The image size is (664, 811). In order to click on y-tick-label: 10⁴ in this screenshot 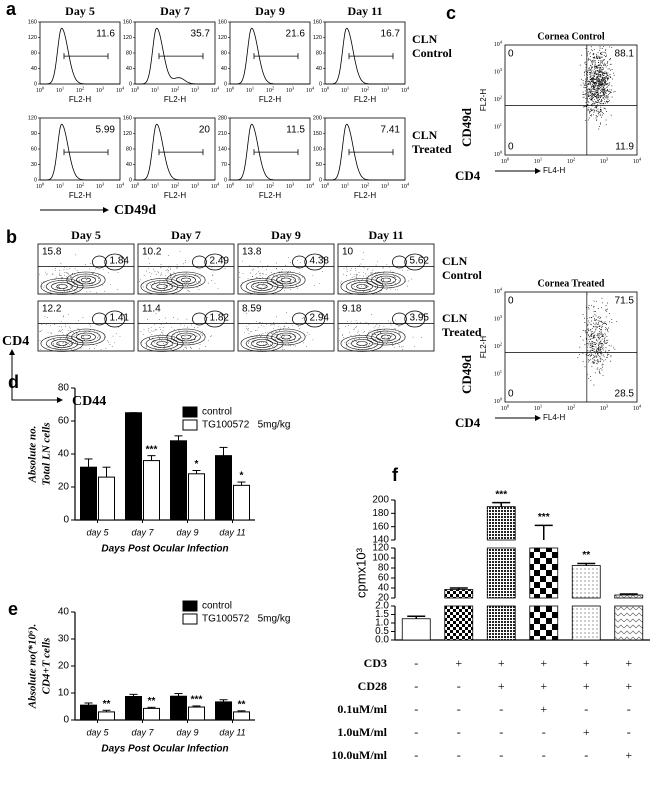, I will do `click(498, 44)`.